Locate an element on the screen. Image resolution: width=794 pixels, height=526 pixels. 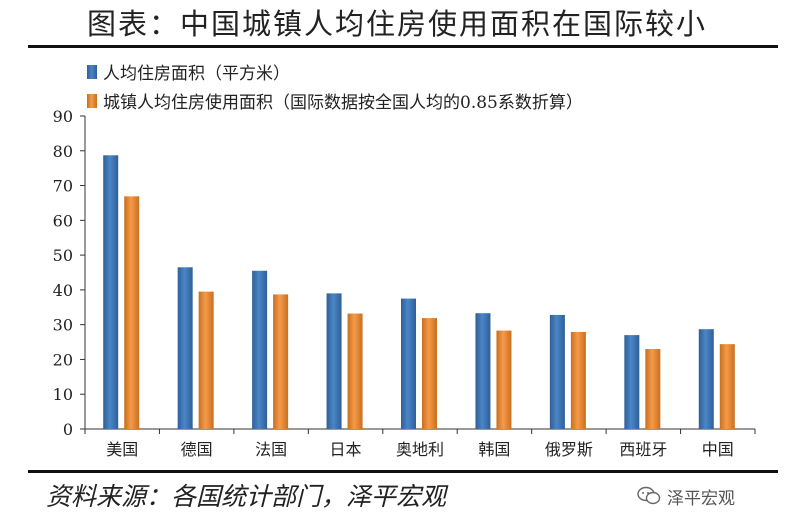
legend-label-1: 人均住房面积（平方米） is located at coordinates (196, 74).